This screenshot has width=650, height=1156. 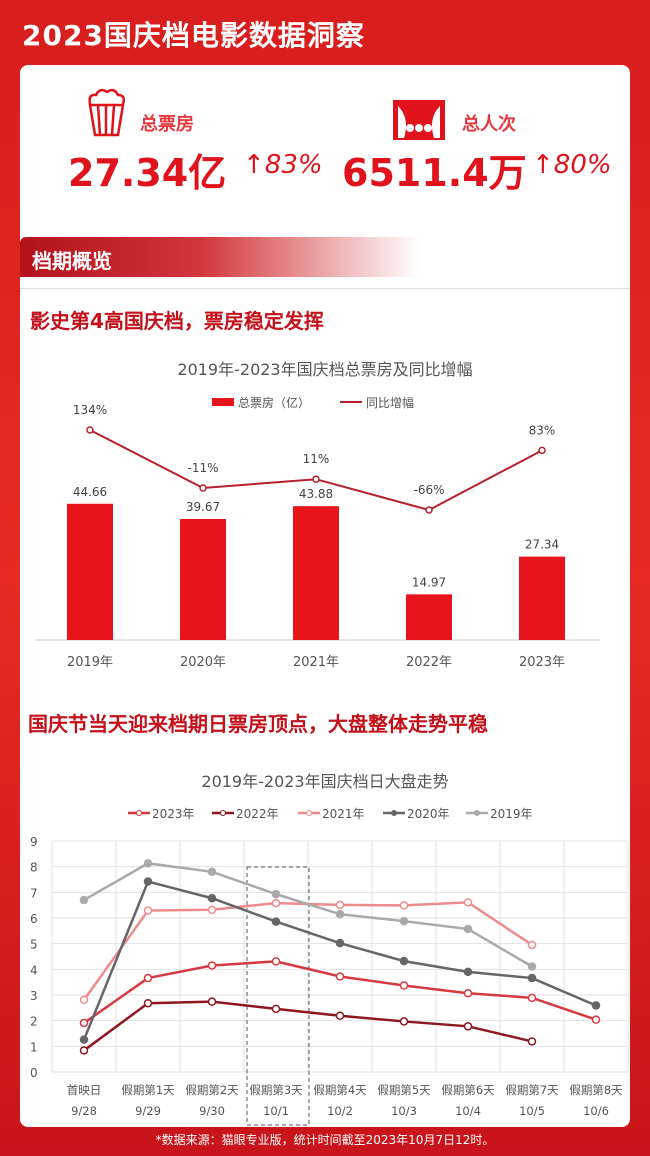 I want to click on bar-label: 39.67, so click(x=203, y=507).